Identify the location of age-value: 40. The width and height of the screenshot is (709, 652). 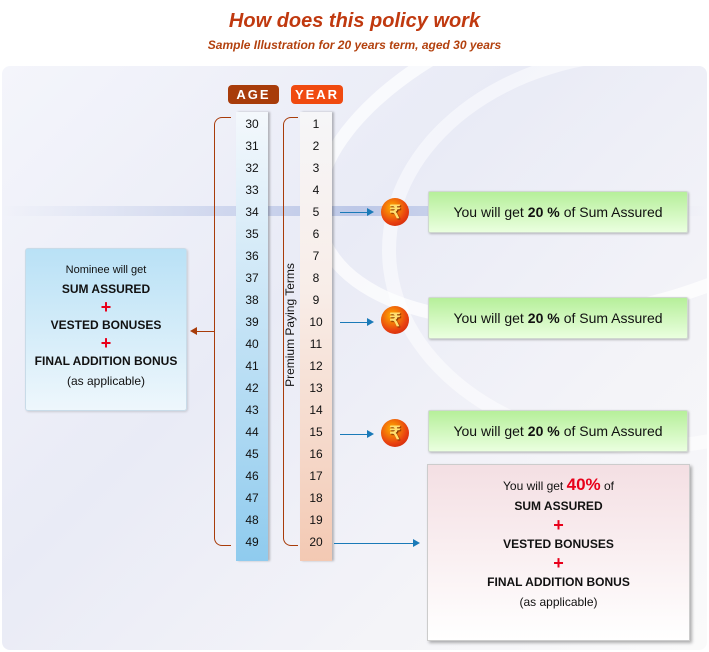
(252, 344).